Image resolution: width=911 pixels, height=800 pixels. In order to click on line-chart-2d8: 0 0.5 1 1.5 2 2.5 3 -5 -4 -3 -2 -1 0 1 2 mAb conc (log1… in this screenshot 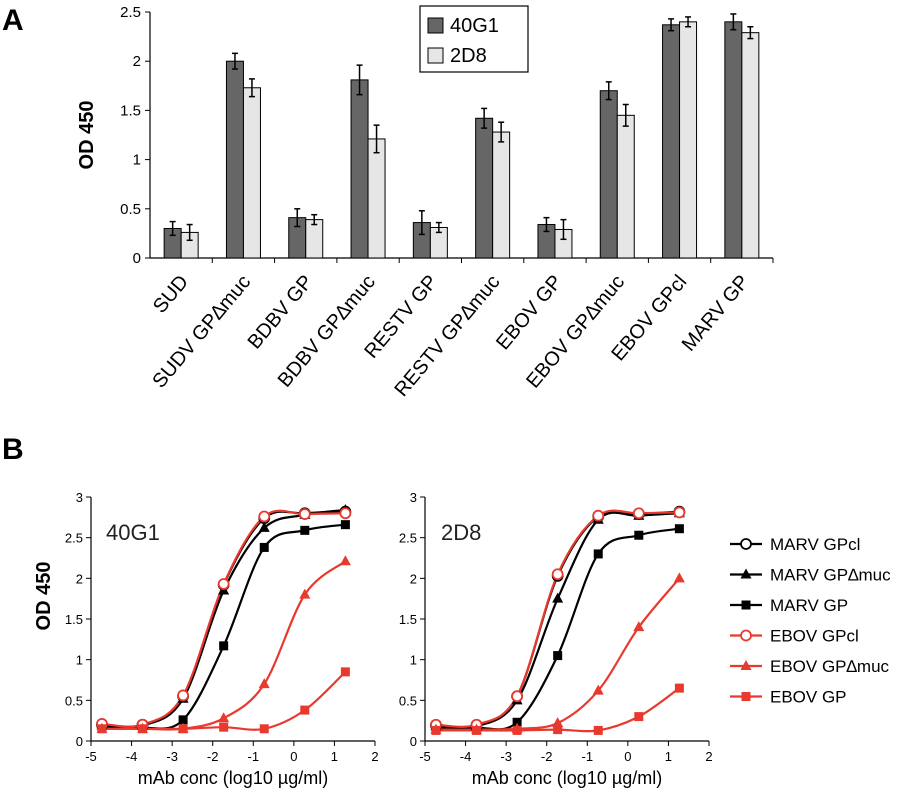, I will do `click(556, 639)`.